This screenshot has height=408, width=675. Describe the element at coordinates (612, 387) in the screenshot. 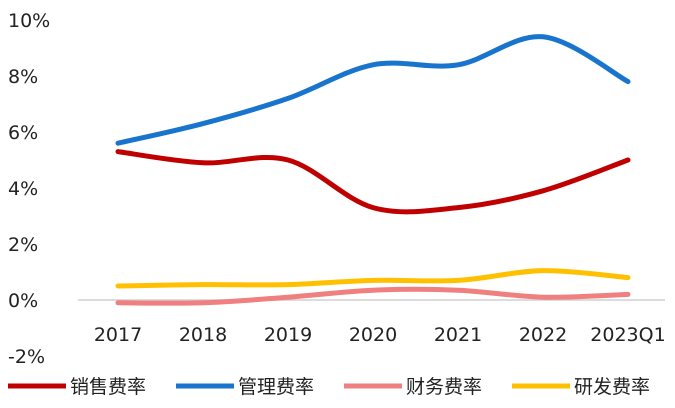

I see `legend-label: 研发费率` at that location.